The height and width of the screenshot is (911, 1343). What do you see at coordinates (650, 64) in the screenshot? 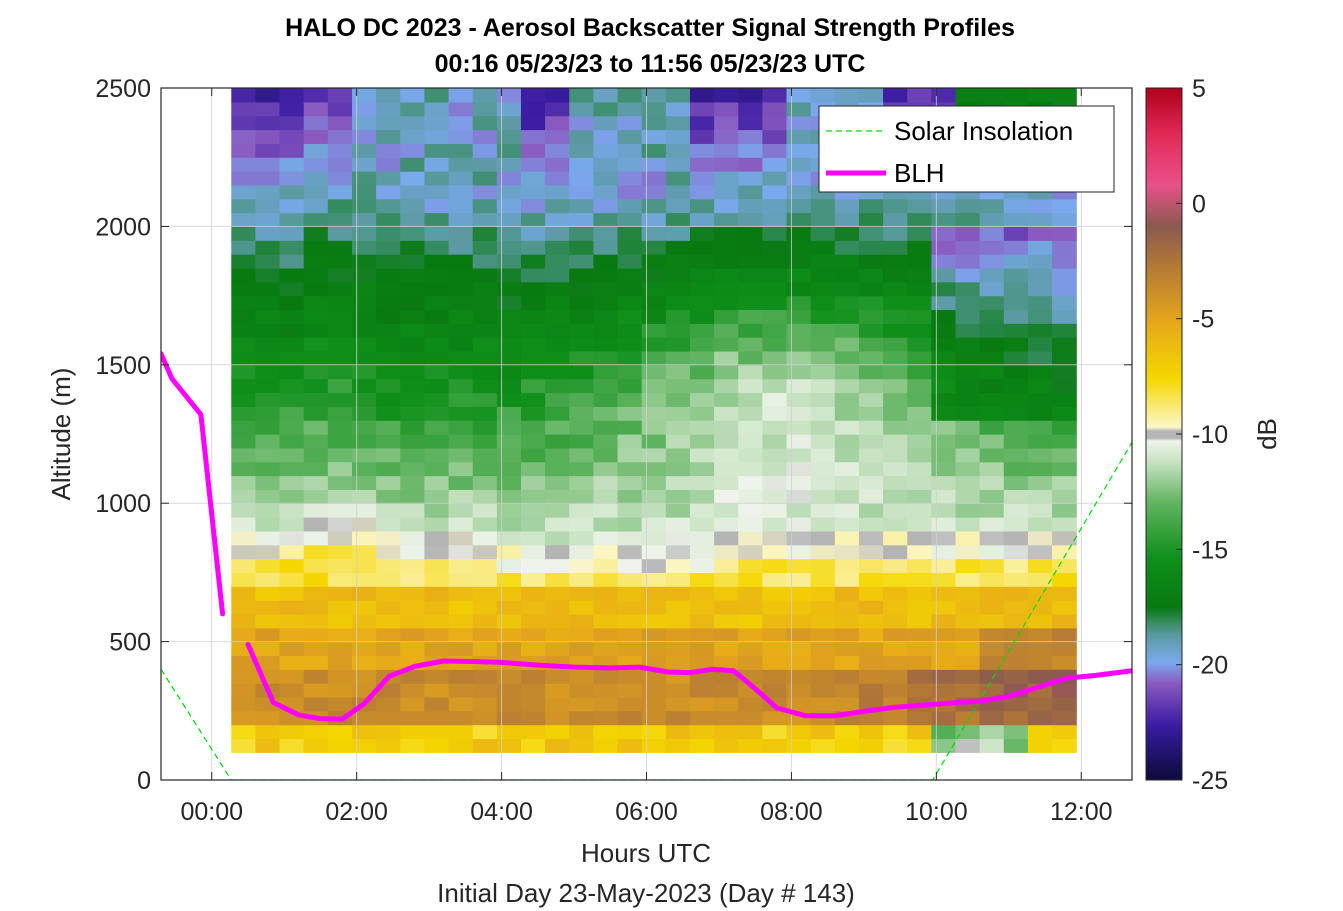
I see `chart-subtitle: 00:16 05/23/23 to 11:56 05/23/23 UTC` at bounding box center [650, 64].